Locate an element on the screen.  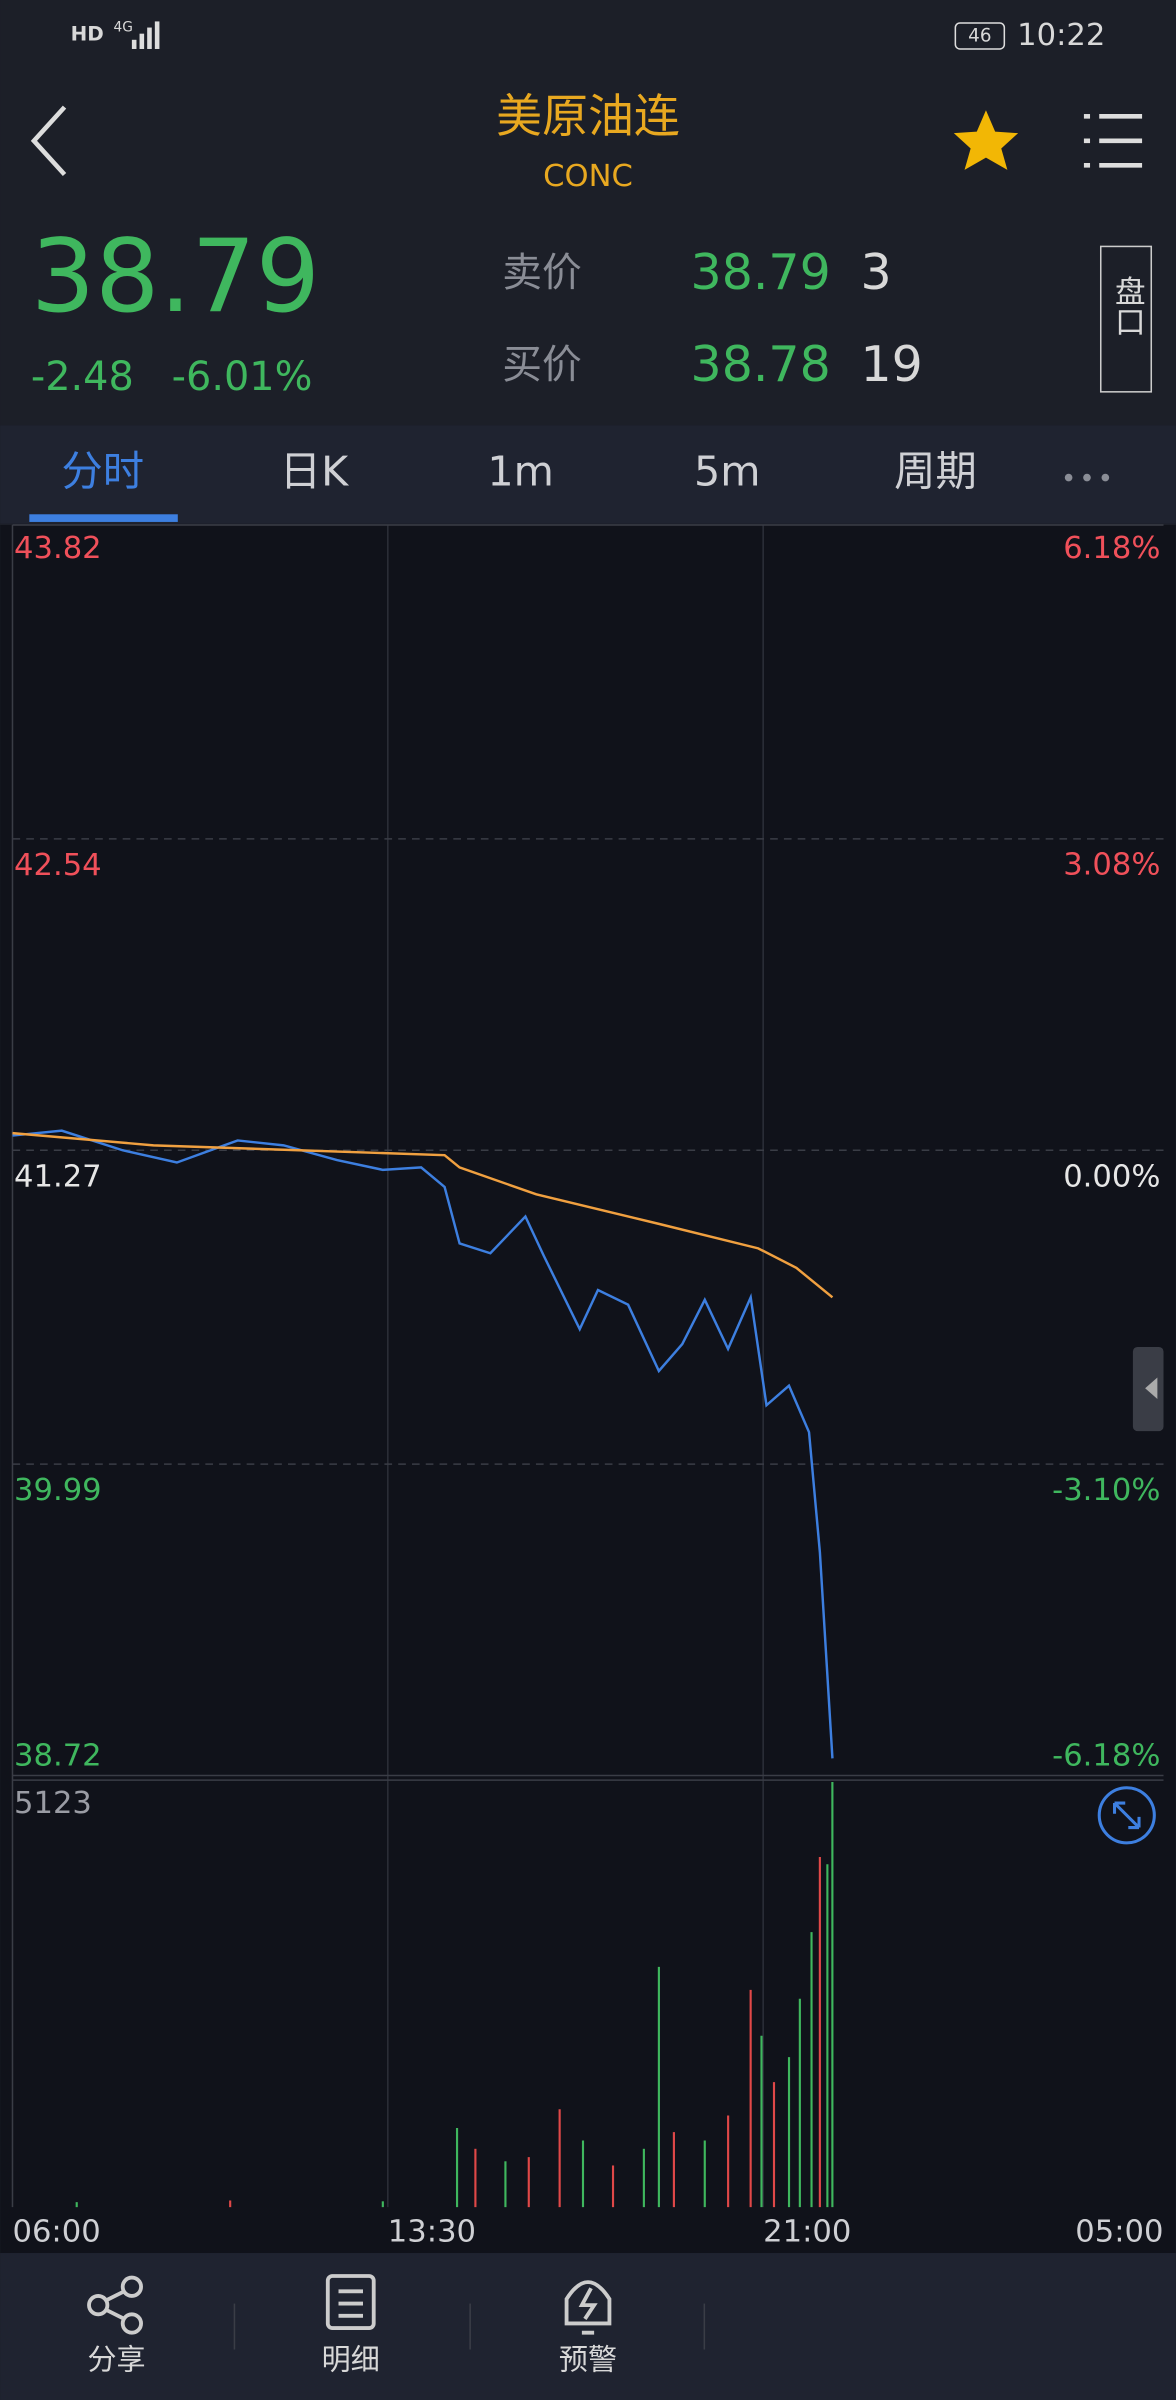
y-tick-label: 38.72 is located at coordinates (58, 1756).